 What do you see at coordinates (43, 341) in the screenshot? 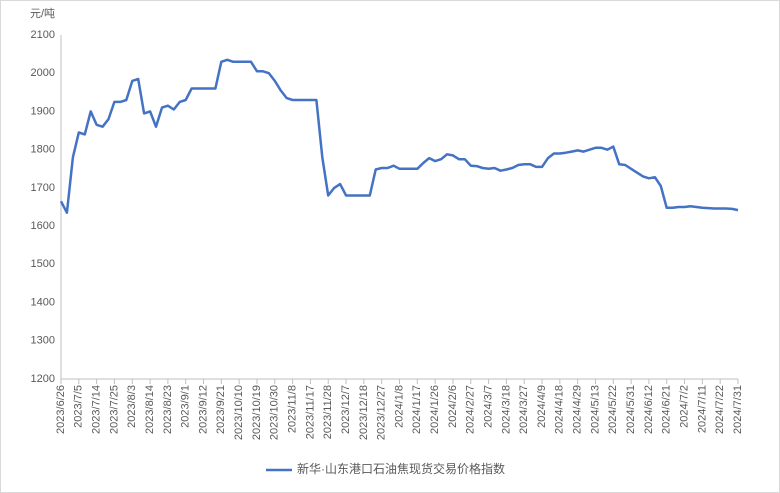
I see `y-tick-label: 1300` at bounding box center [43, 341].